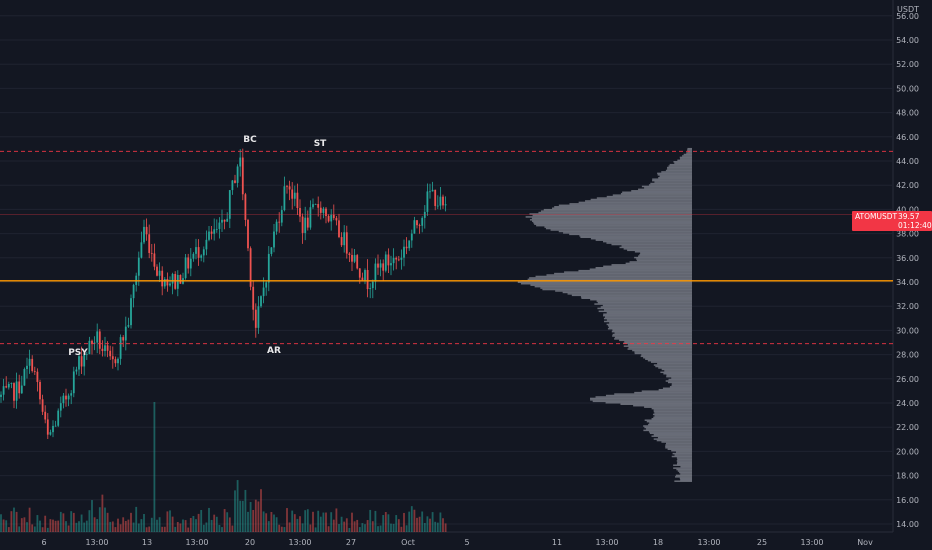 This screenshot has height=550, width=932. Describe the element at coordinates (907, 161) in the screenshot. I see `y-tick-label: 44.00` at that location.